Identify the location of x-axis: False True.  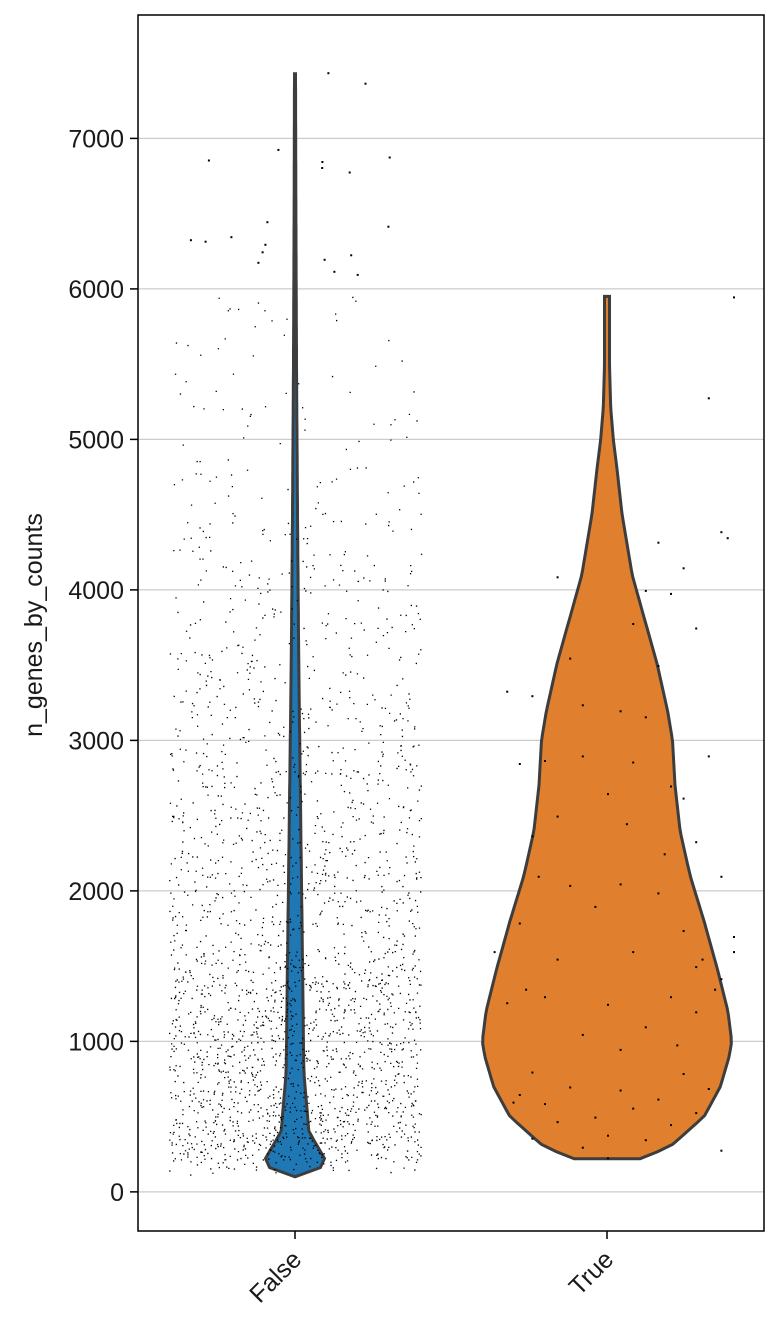
(431, 1269).